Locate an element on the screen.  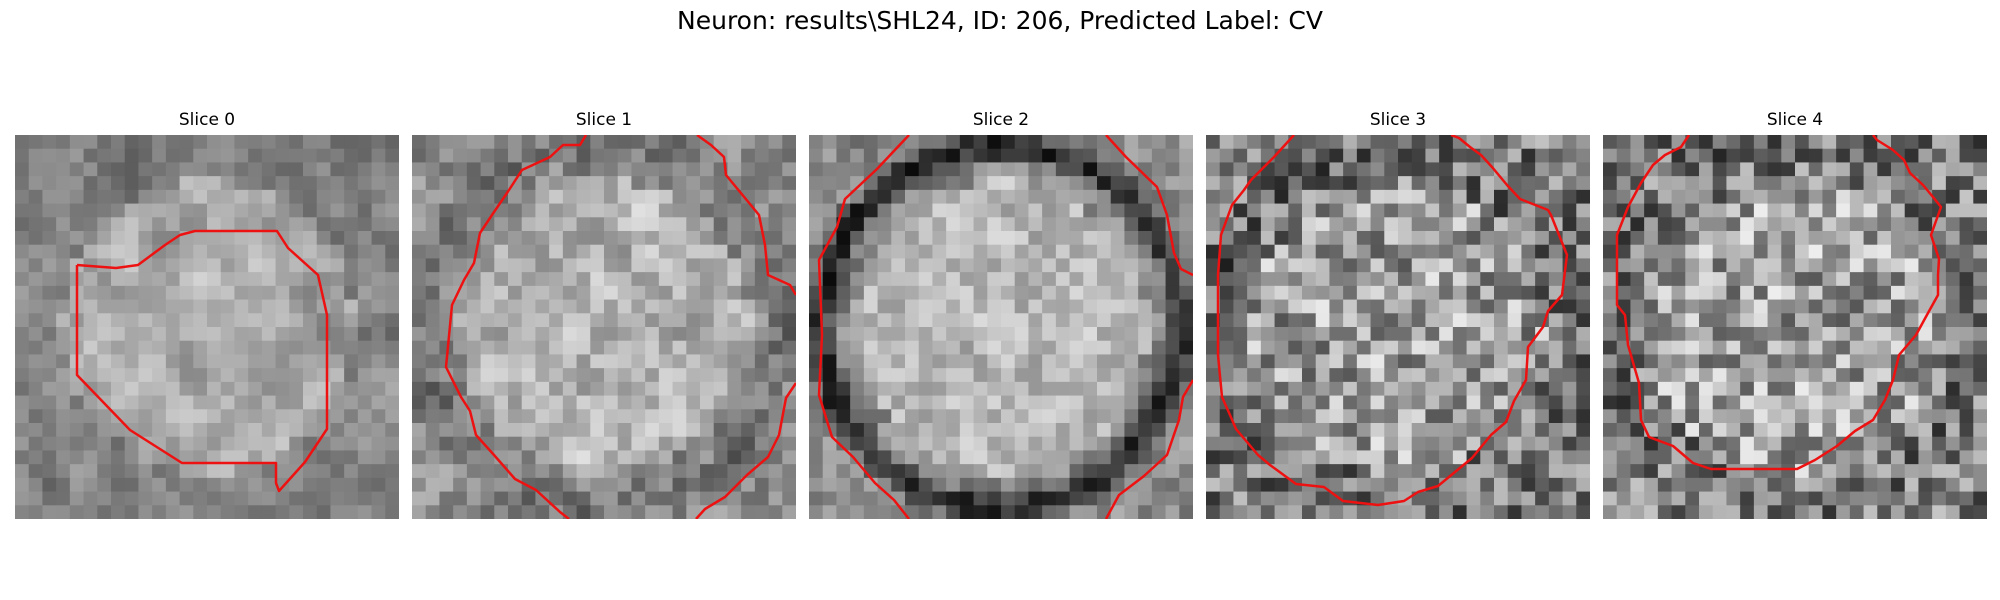
slice-panel-0: Slice 0 is located at coordinates (207, 313).